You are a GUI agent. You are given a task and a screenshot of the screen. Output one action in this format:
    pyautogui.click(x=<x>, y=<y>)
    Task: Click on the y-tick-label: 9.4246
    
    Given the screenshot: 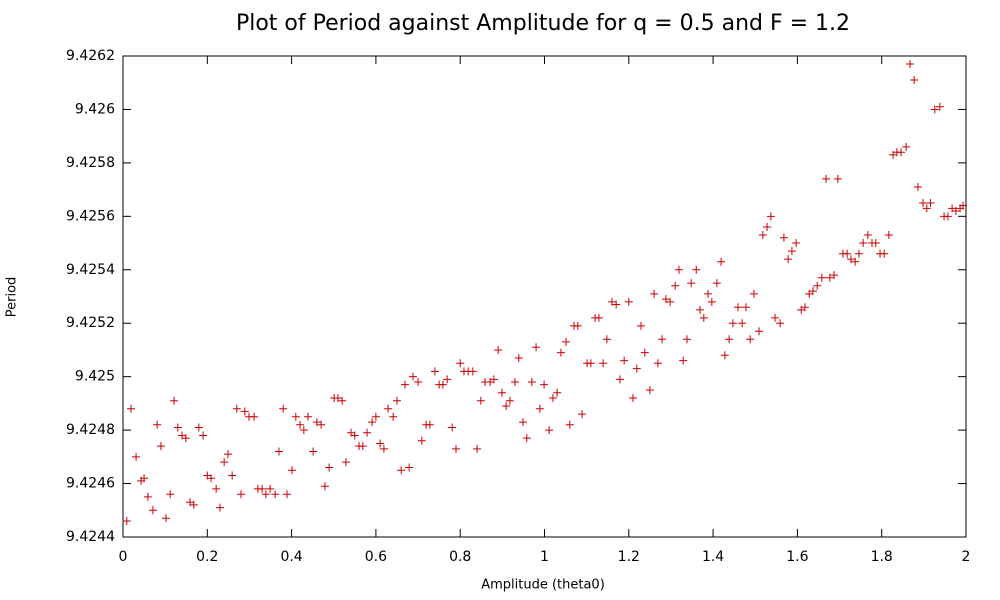 What is the action you would take?
    pyautogui.click(x=90, y=484)
    